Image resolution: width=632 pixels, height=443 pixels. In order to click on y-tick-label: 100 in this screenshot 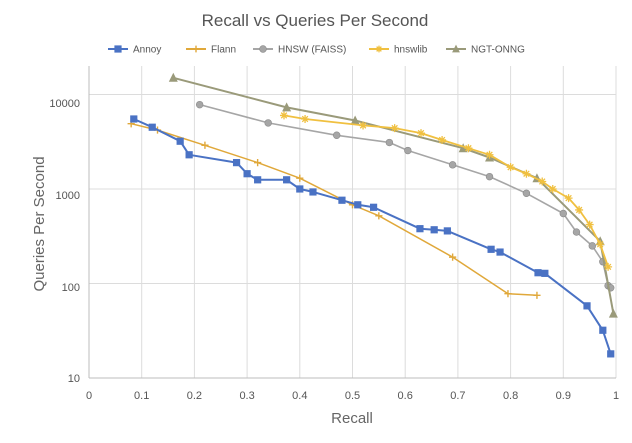, I will do `click(71, 288)`.